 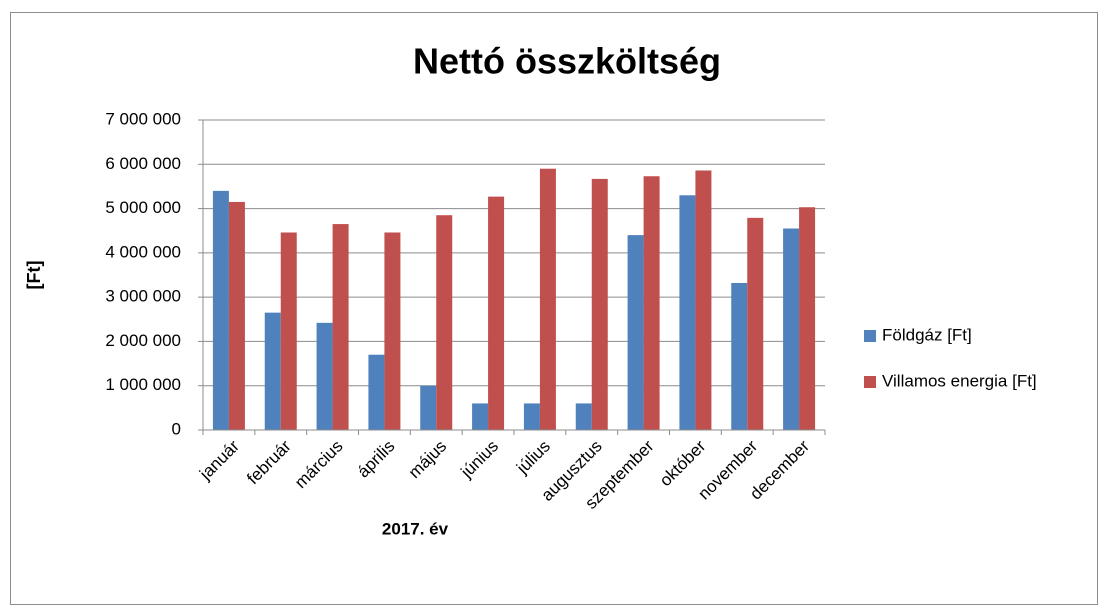 What do you see at coordinates (567, 61) in the screenshot?
I see `chart-title: Nettó összköltség` at bounding box center [567, 61].